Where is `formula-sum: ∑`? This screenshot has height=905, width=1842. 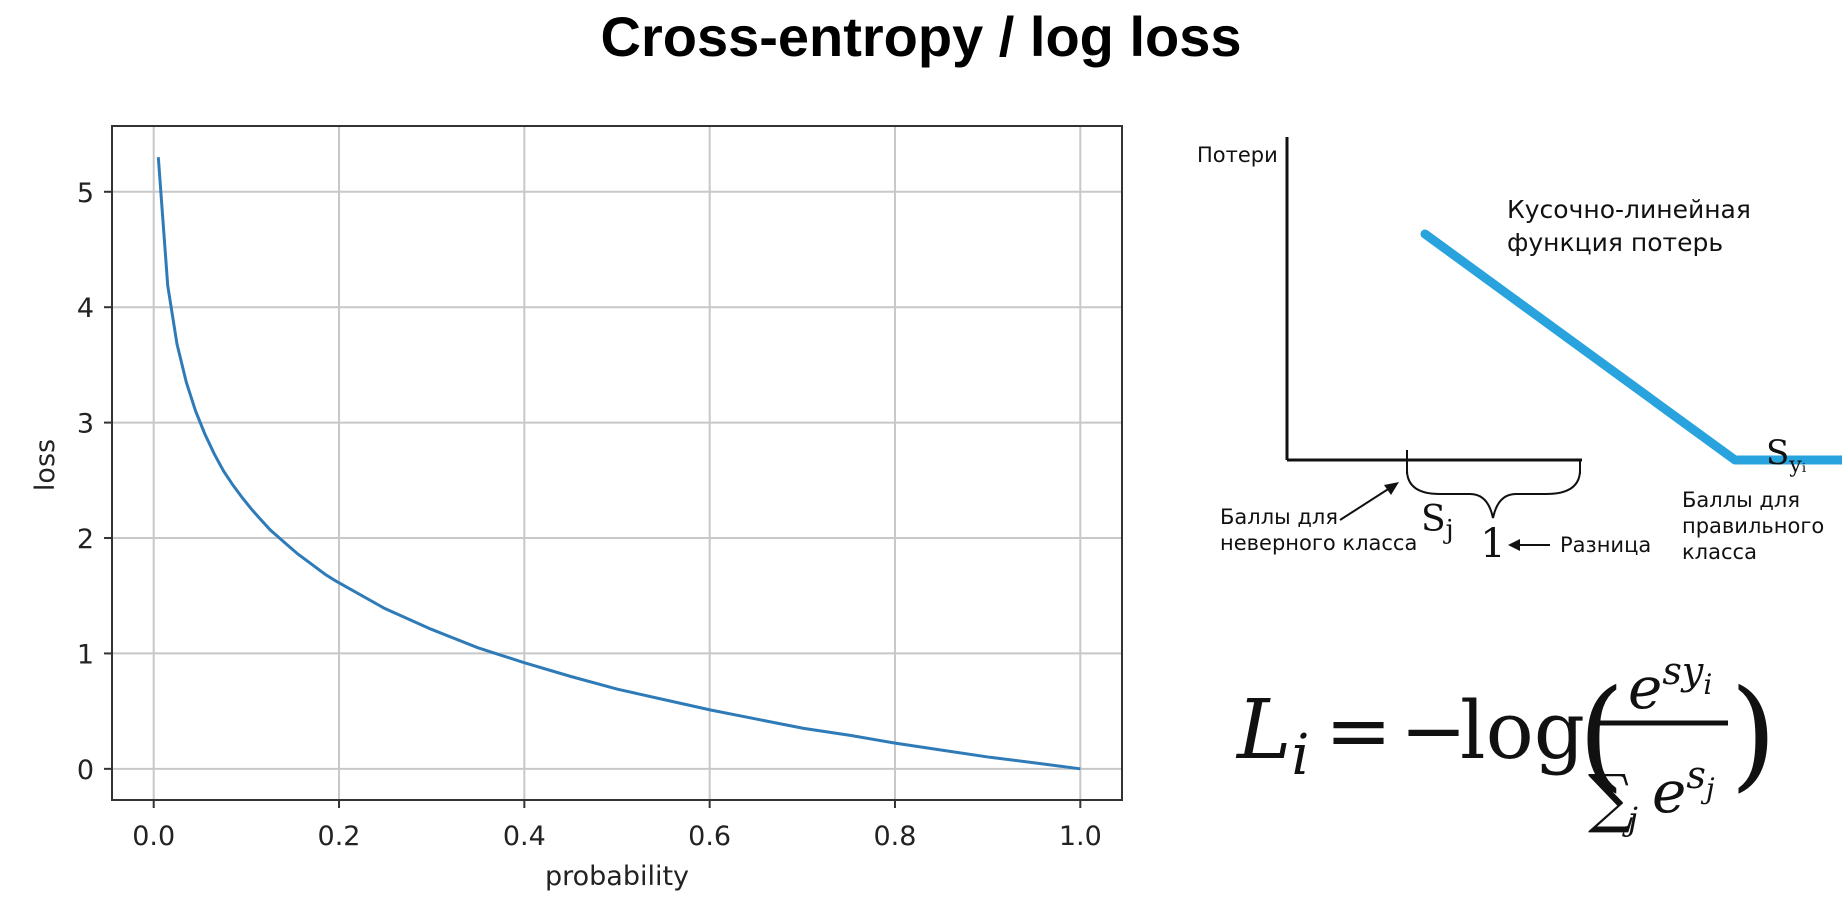
formula-sum: ∑ is located at coordinates (1611, 799).